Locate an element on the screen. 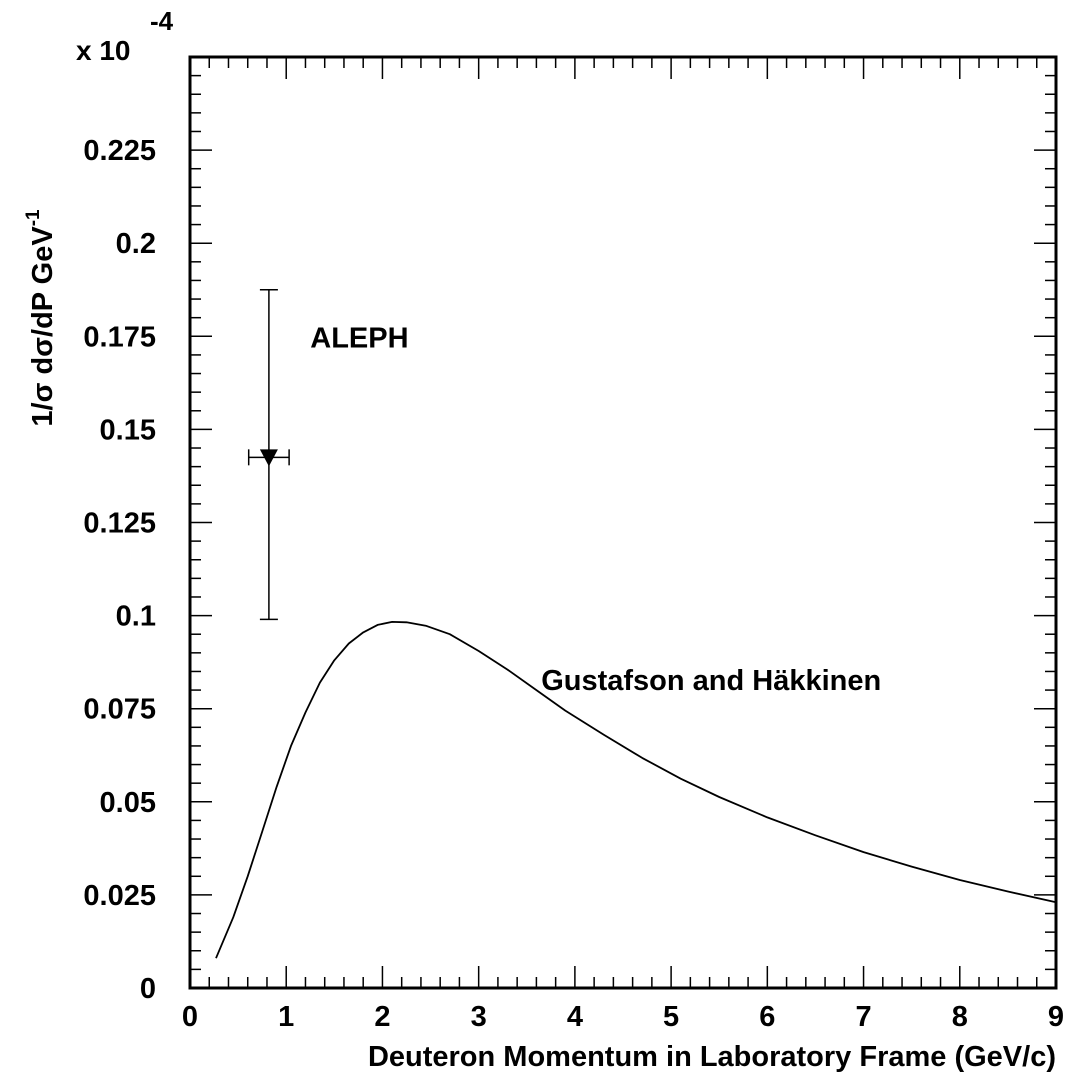 Image resolution: width=1071 pixels, height=1082 pixels. y-axis-label-exponent: -1 is located at coordinates (33, 217).